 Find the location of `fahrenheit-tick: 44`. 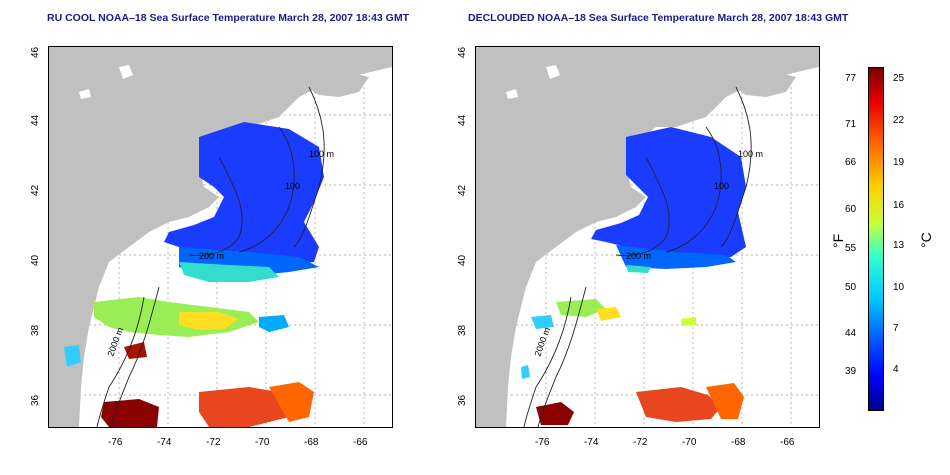

fahrenheit-tick: 44 is located at coordinates (851, 333).